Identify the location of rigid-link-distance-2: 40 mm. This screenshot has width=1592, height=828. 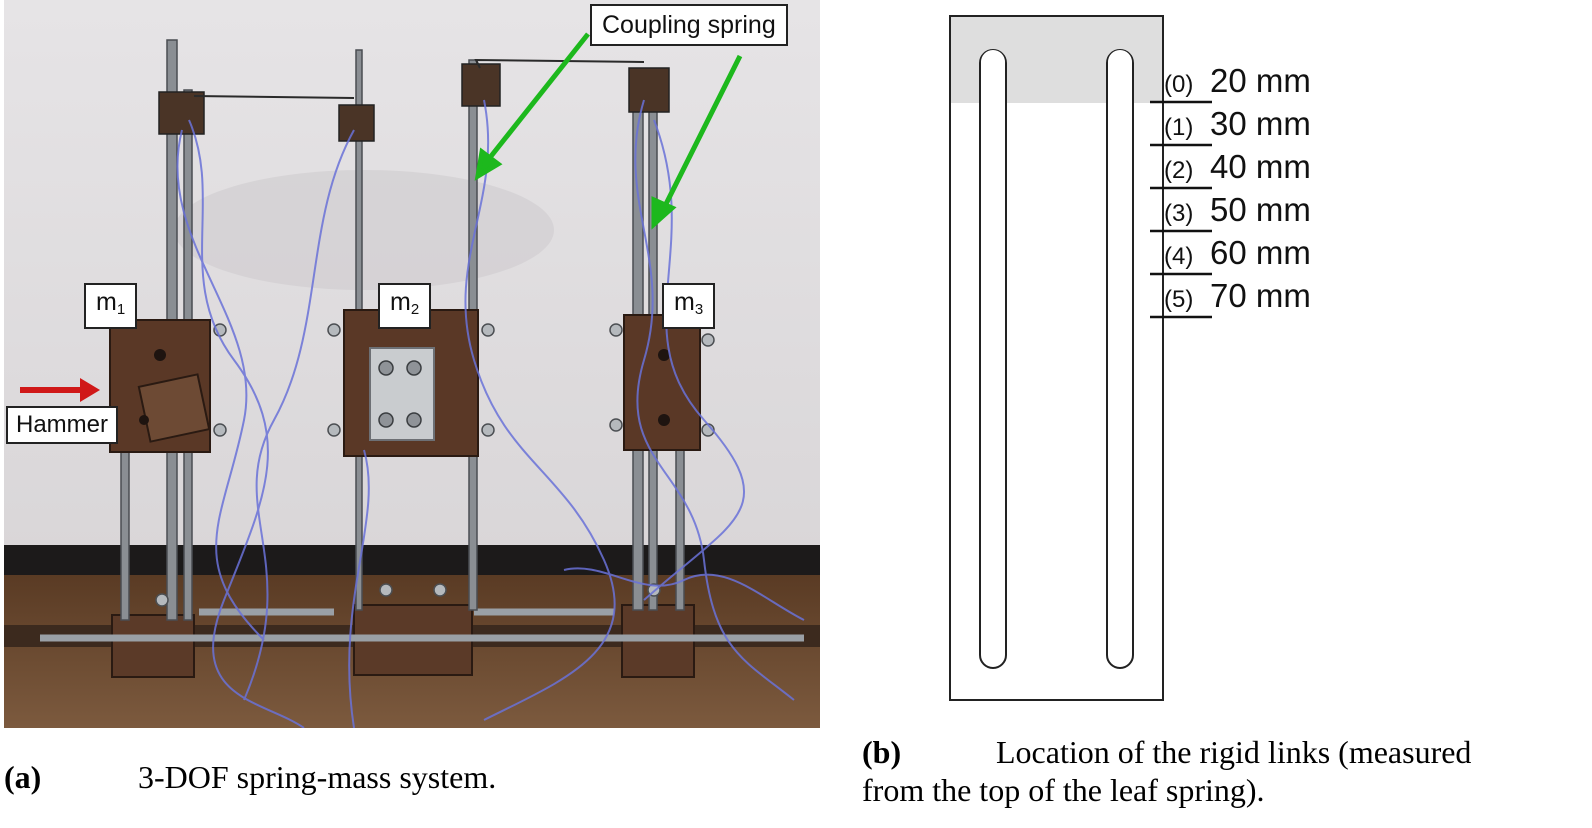
(1260, 166).